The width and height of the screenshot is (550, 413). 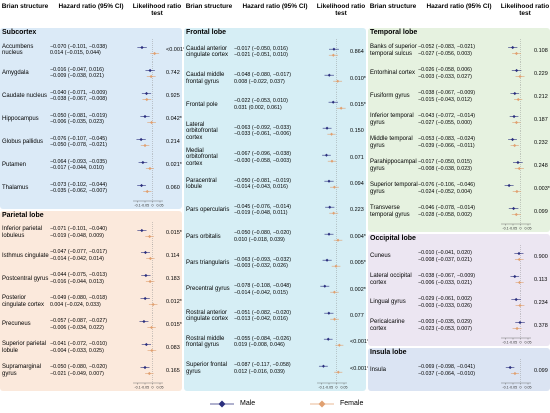 I want to click on female-hr-label: −0.023 (−0.053, 0.007), so click(x=445, y=328).